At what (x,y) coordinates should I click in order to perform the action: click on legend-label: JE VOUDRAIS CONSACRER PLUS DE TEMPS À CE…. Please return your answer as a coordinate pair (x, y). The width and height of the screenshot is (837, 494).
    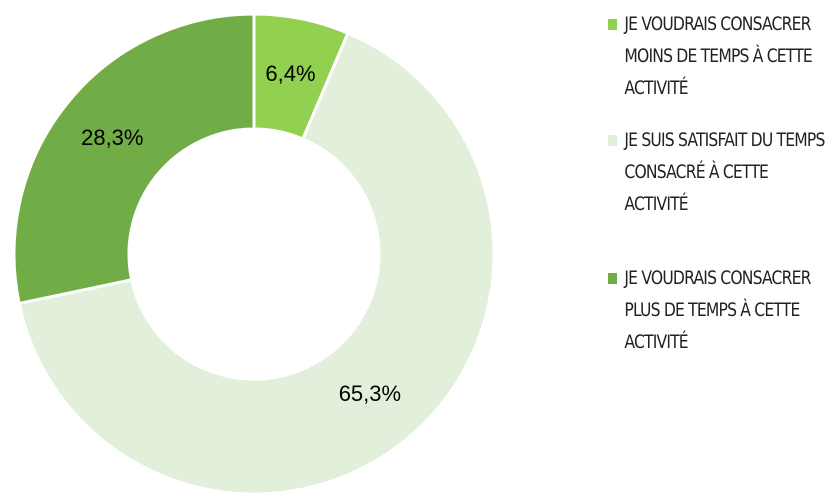
    Looking at the image, I should click on (717, 310).